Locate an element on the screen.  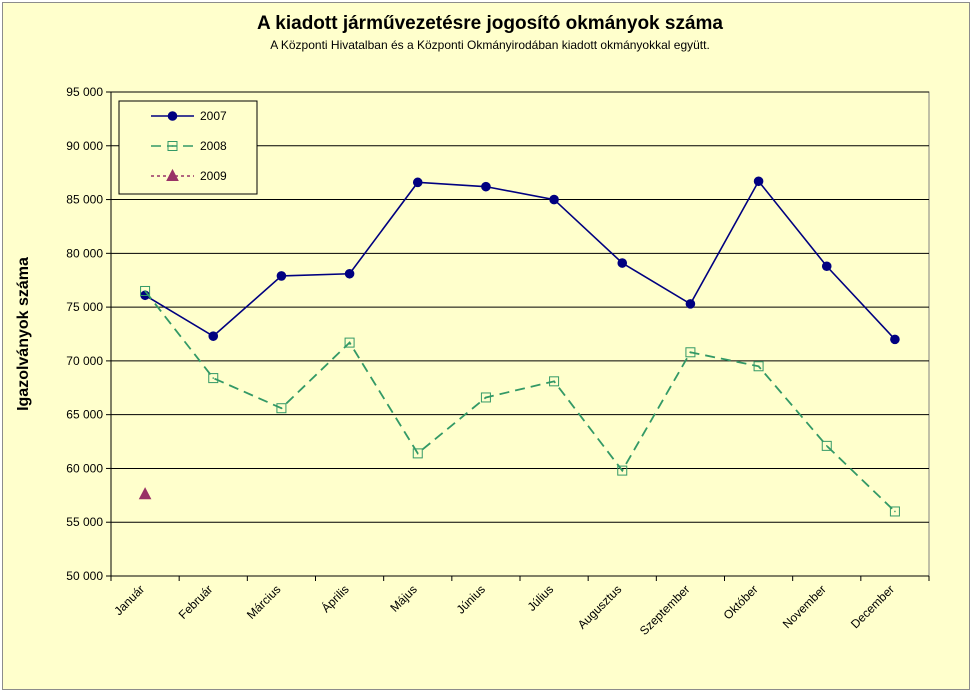
legend-item-2007: 2007 is located at coordinates (189, 116).